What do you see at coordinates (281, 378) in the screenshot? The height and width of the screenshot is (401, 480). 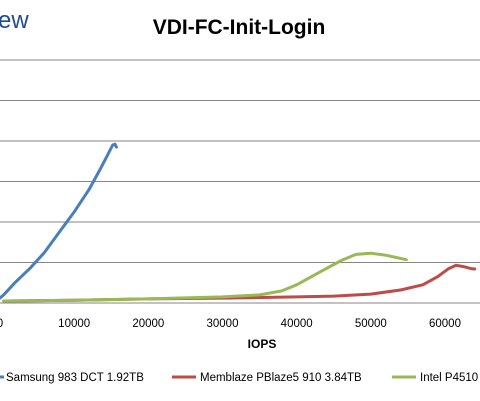 I see `legend-label-2: Memblaze PBlaze5 910 3.84TB` at bounding box center [281, 378].